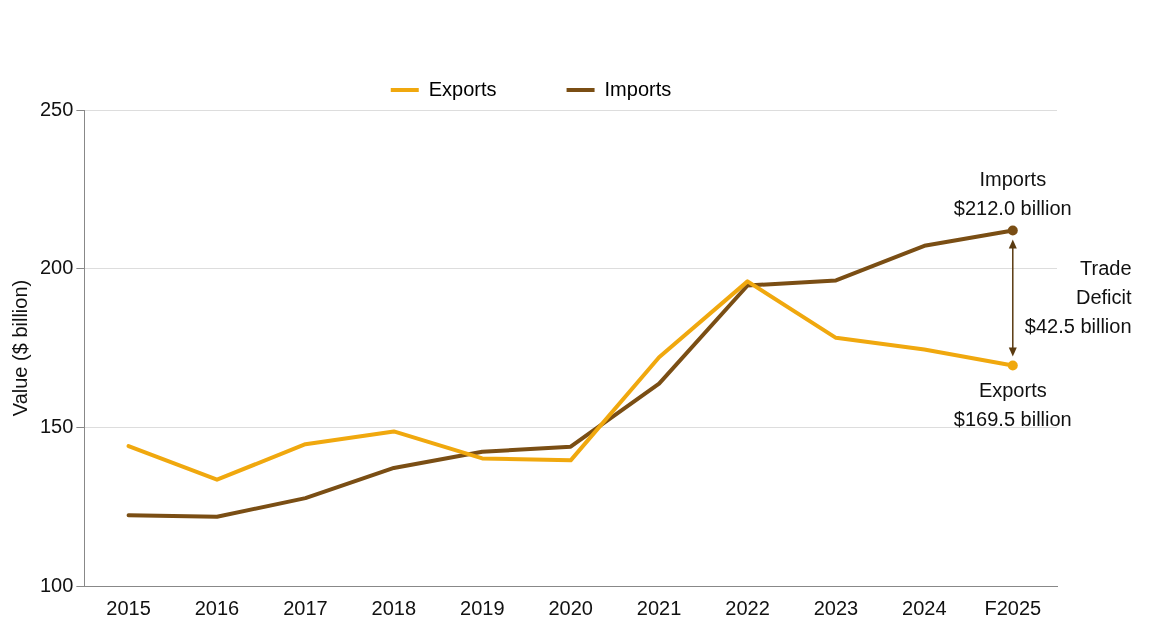 Image resolution: width=1167 pixels, height=629 pixels. What do you see at coordinates (462, 88) in the screenshot?
I see `legend-label: Exports` at bounding box center [462, 88].